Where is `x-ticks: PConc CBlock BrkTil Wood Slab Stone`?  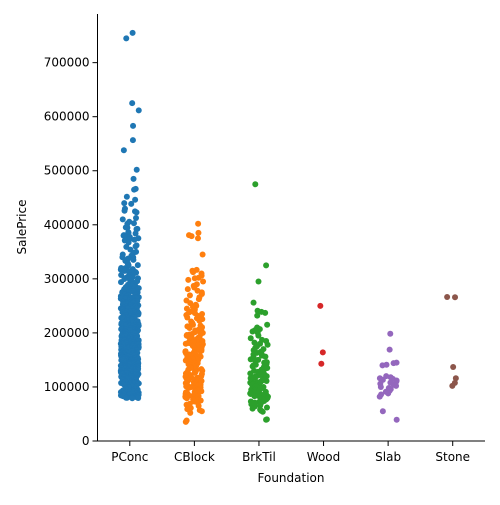
x-ticks: PConc CBlock BrkTil Wood Slab Stone is located at coordinates (290, 452).